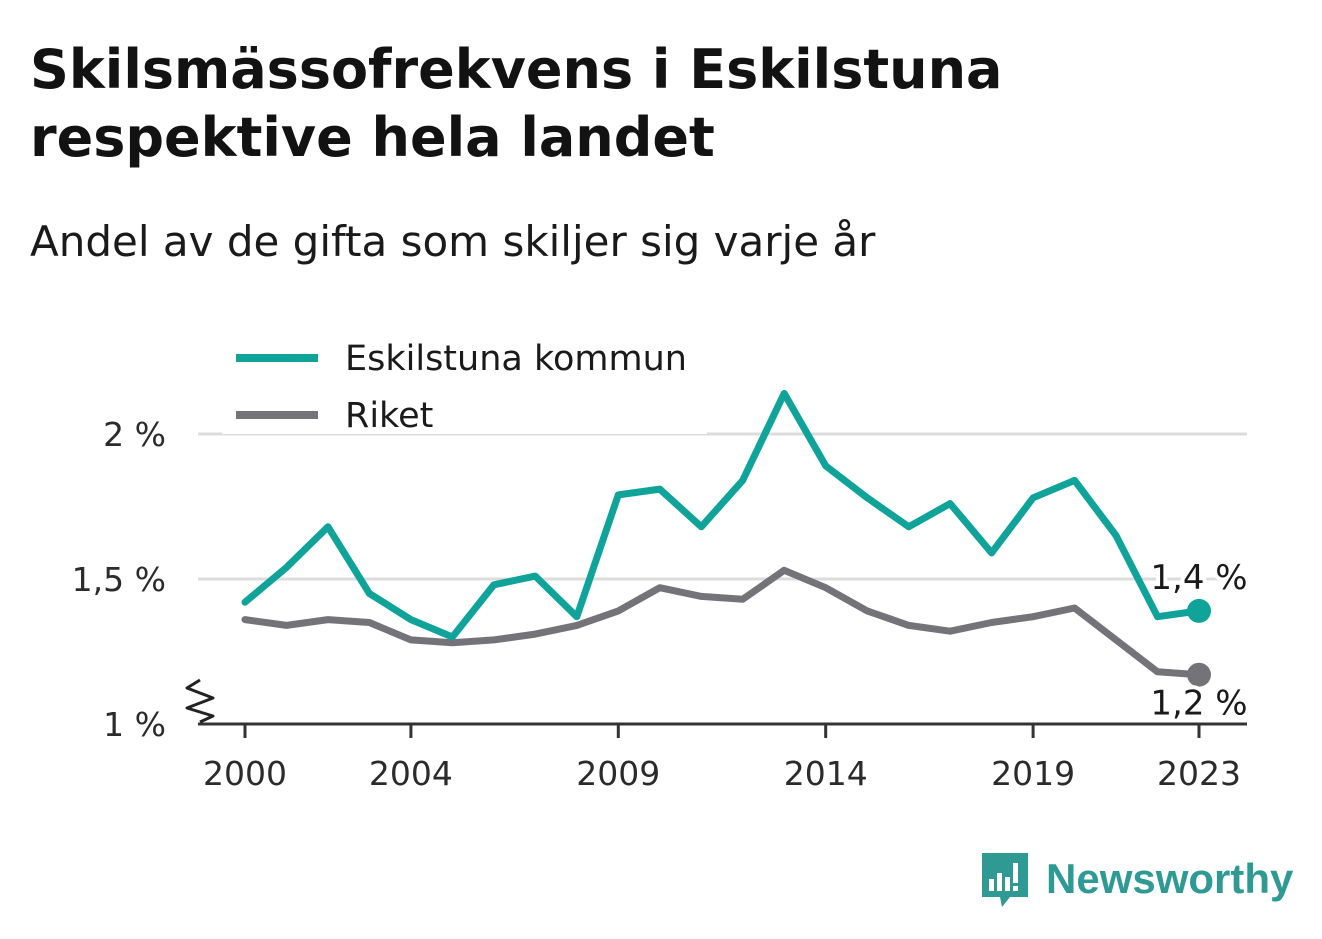 This screenshot has height=939, width=1322. What do you see at coordinates (722, 622) in the screenshot?
I see `series-line` at bounding box center [722, 622].